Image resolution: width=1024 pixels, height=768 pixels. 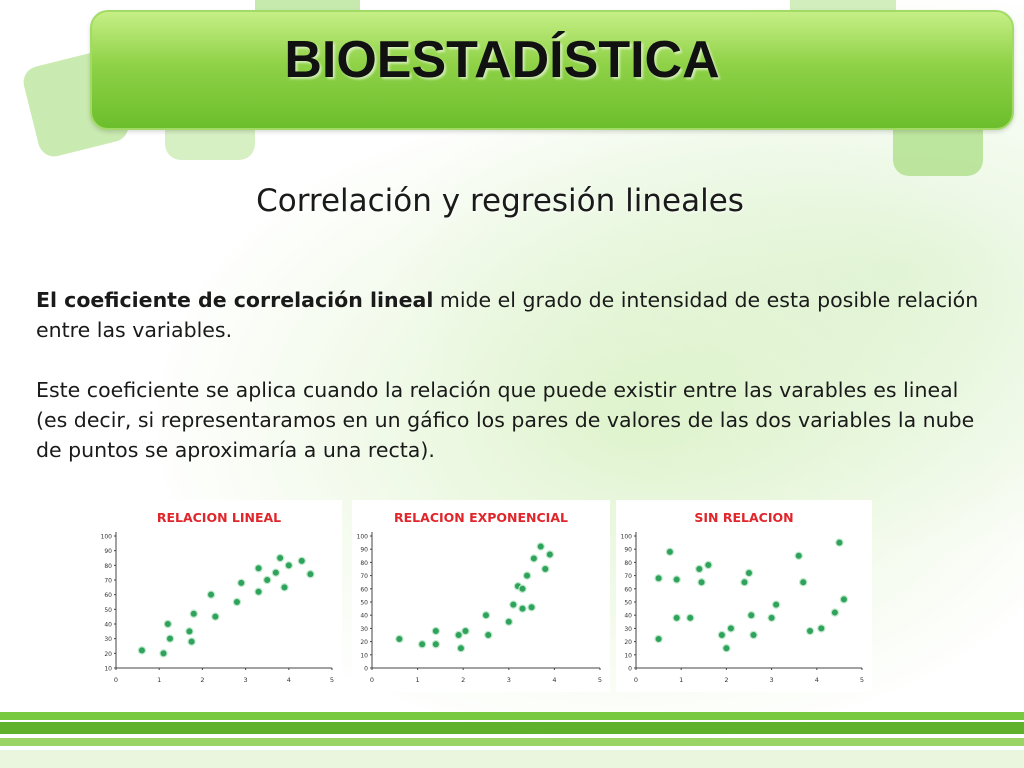 What do you see at coordinates (502, 60) in the screenshot?
I see `slide-title: BIOESTADÍSTICA` at bounding box center [502, 60].